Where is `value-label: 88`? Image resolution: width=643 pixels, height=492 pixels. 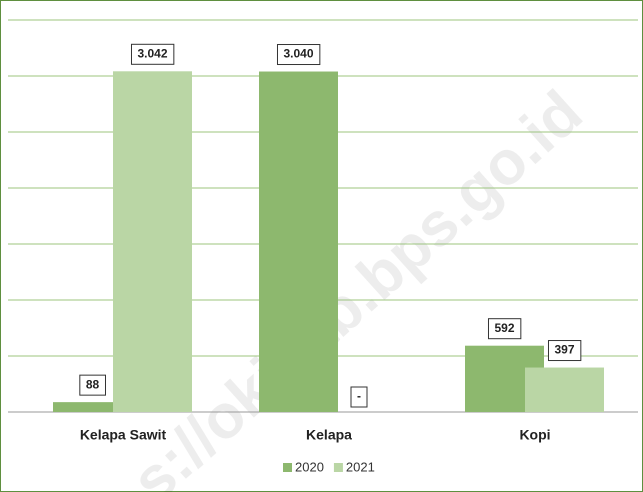 value-label: 88 is located at coordinates (93, 384).